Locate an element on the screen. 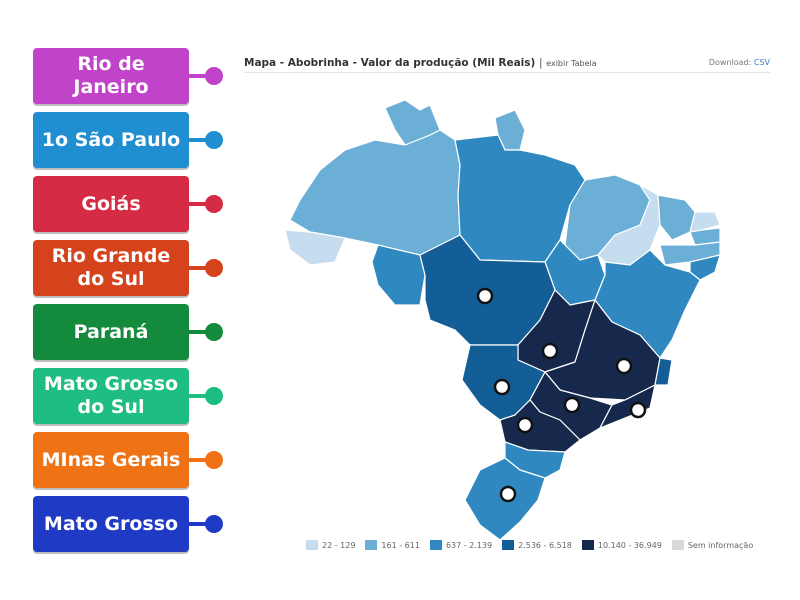 This screenshot has height=600, width=800. label-text: 1o São Paulo is located at coordinates (111, 139).